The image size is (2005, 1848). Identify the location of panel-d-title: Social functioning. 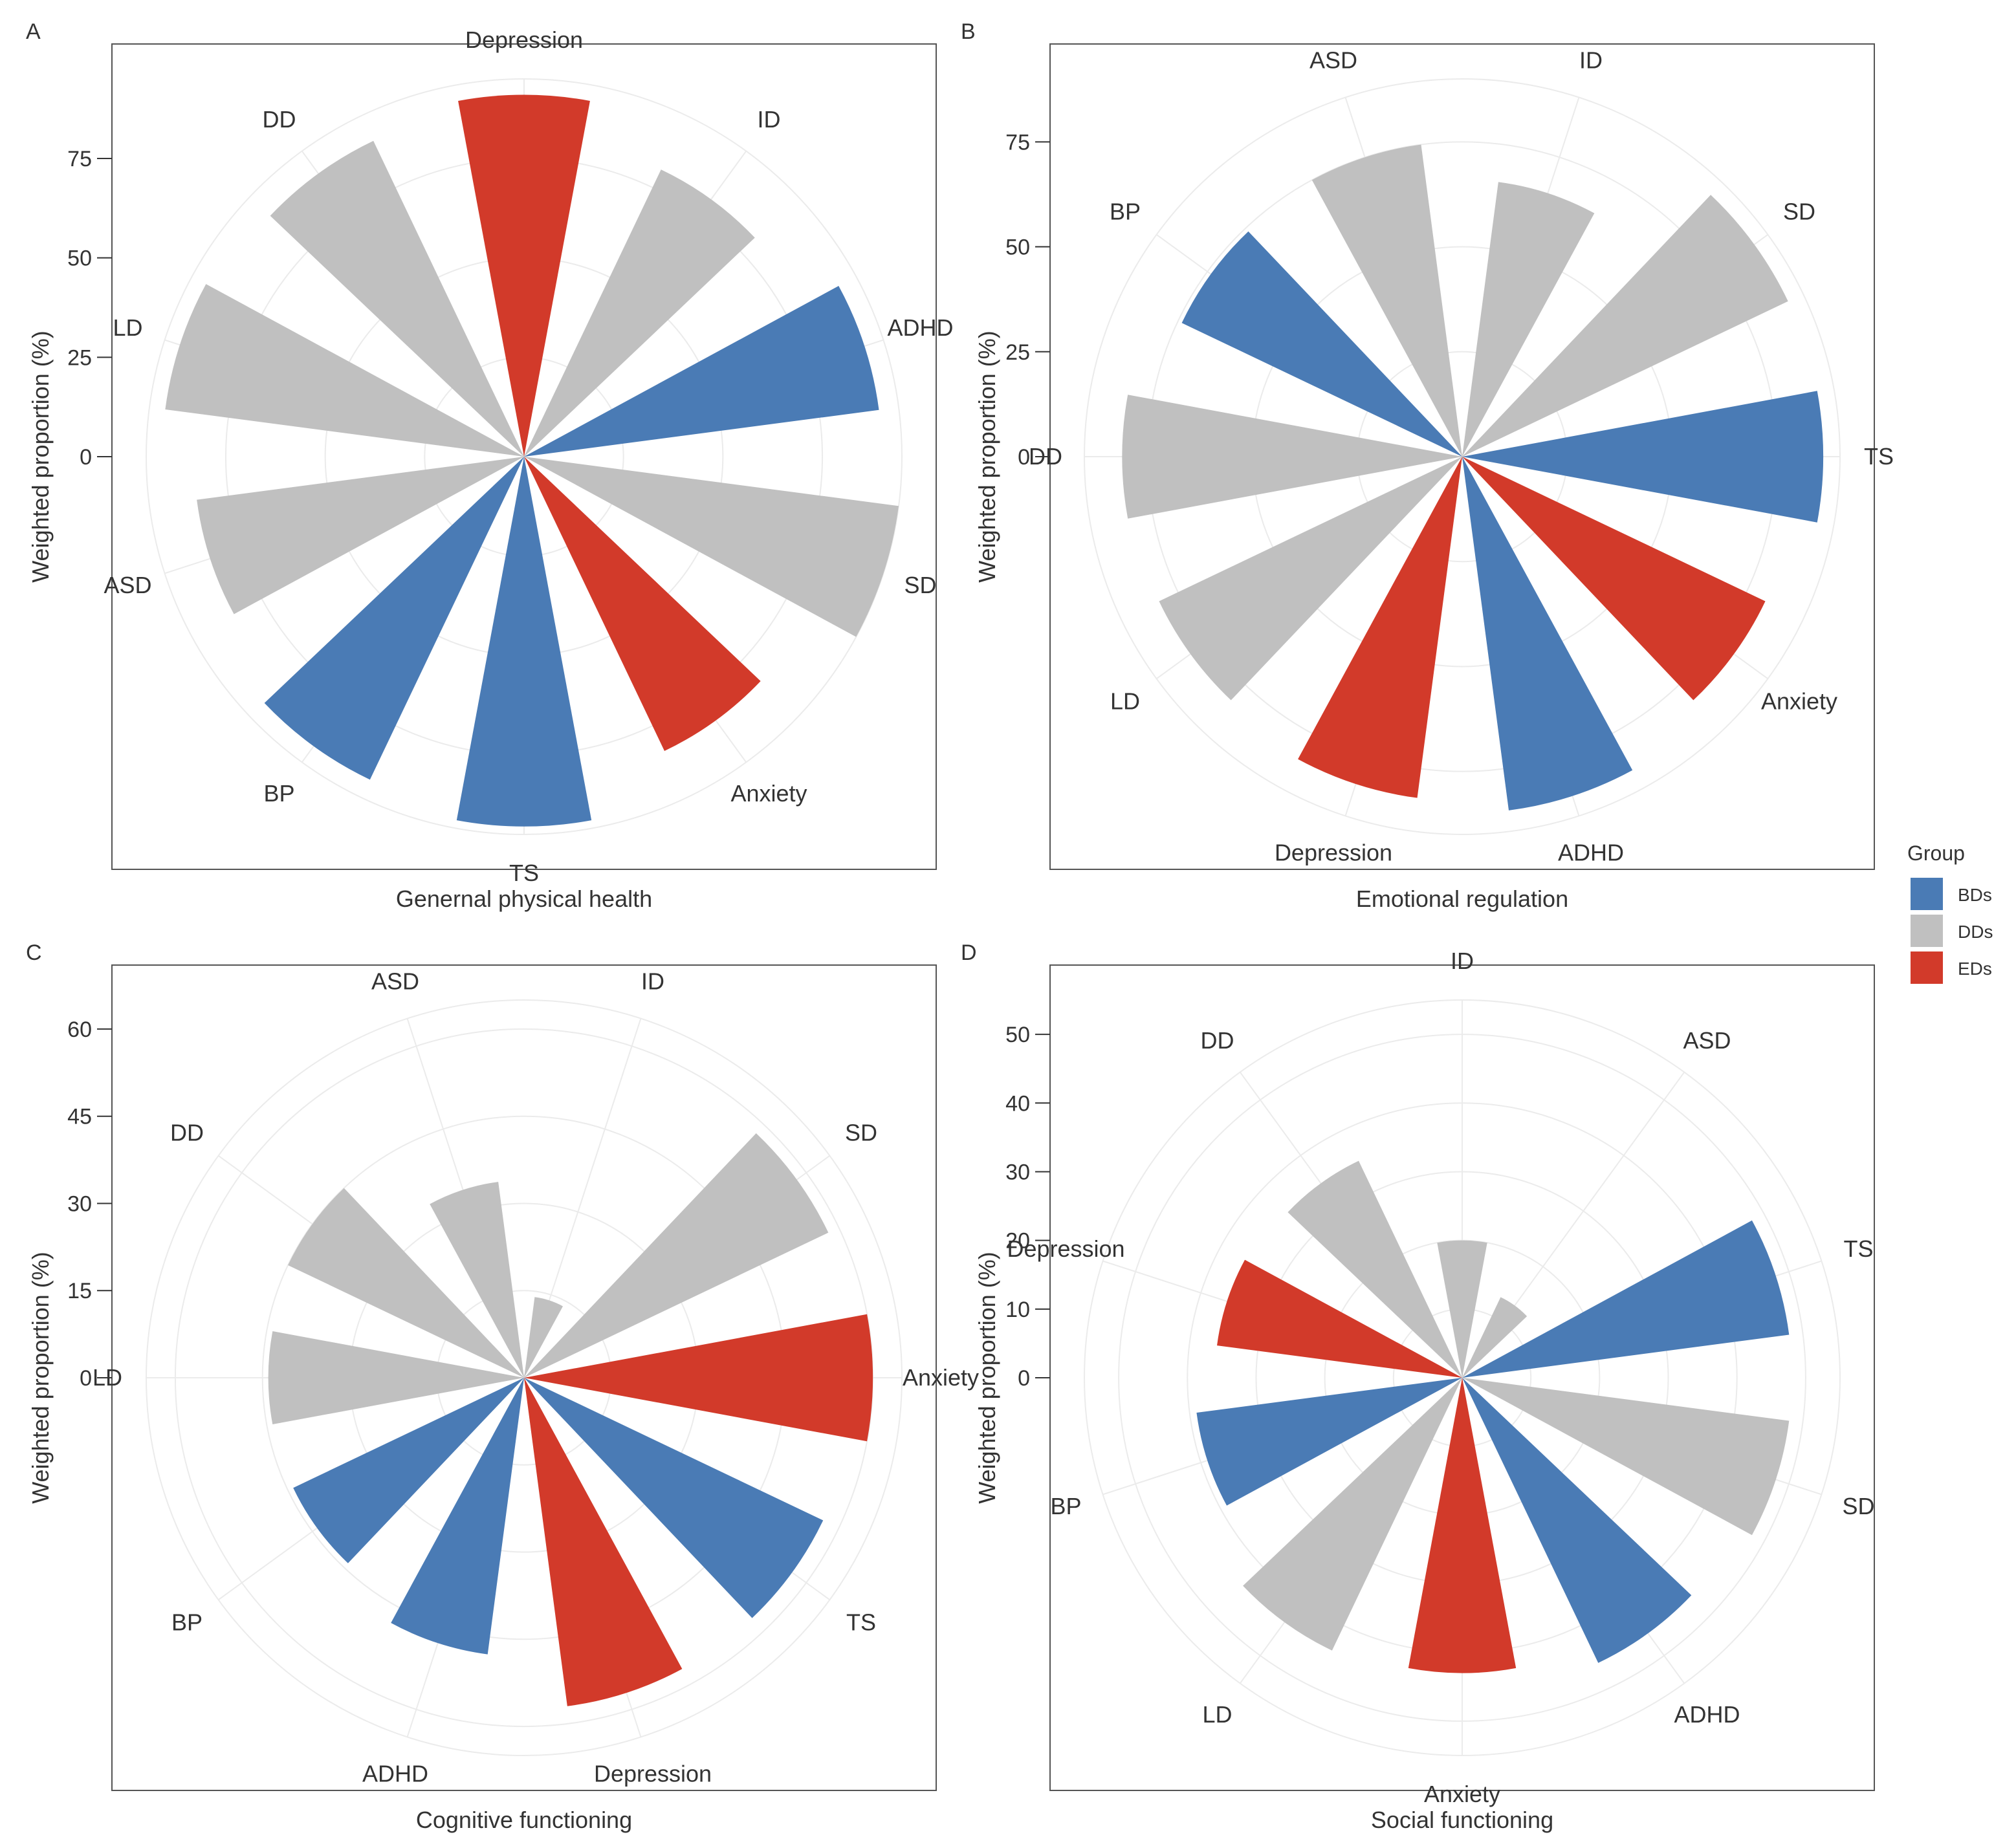
(1462, 1820).